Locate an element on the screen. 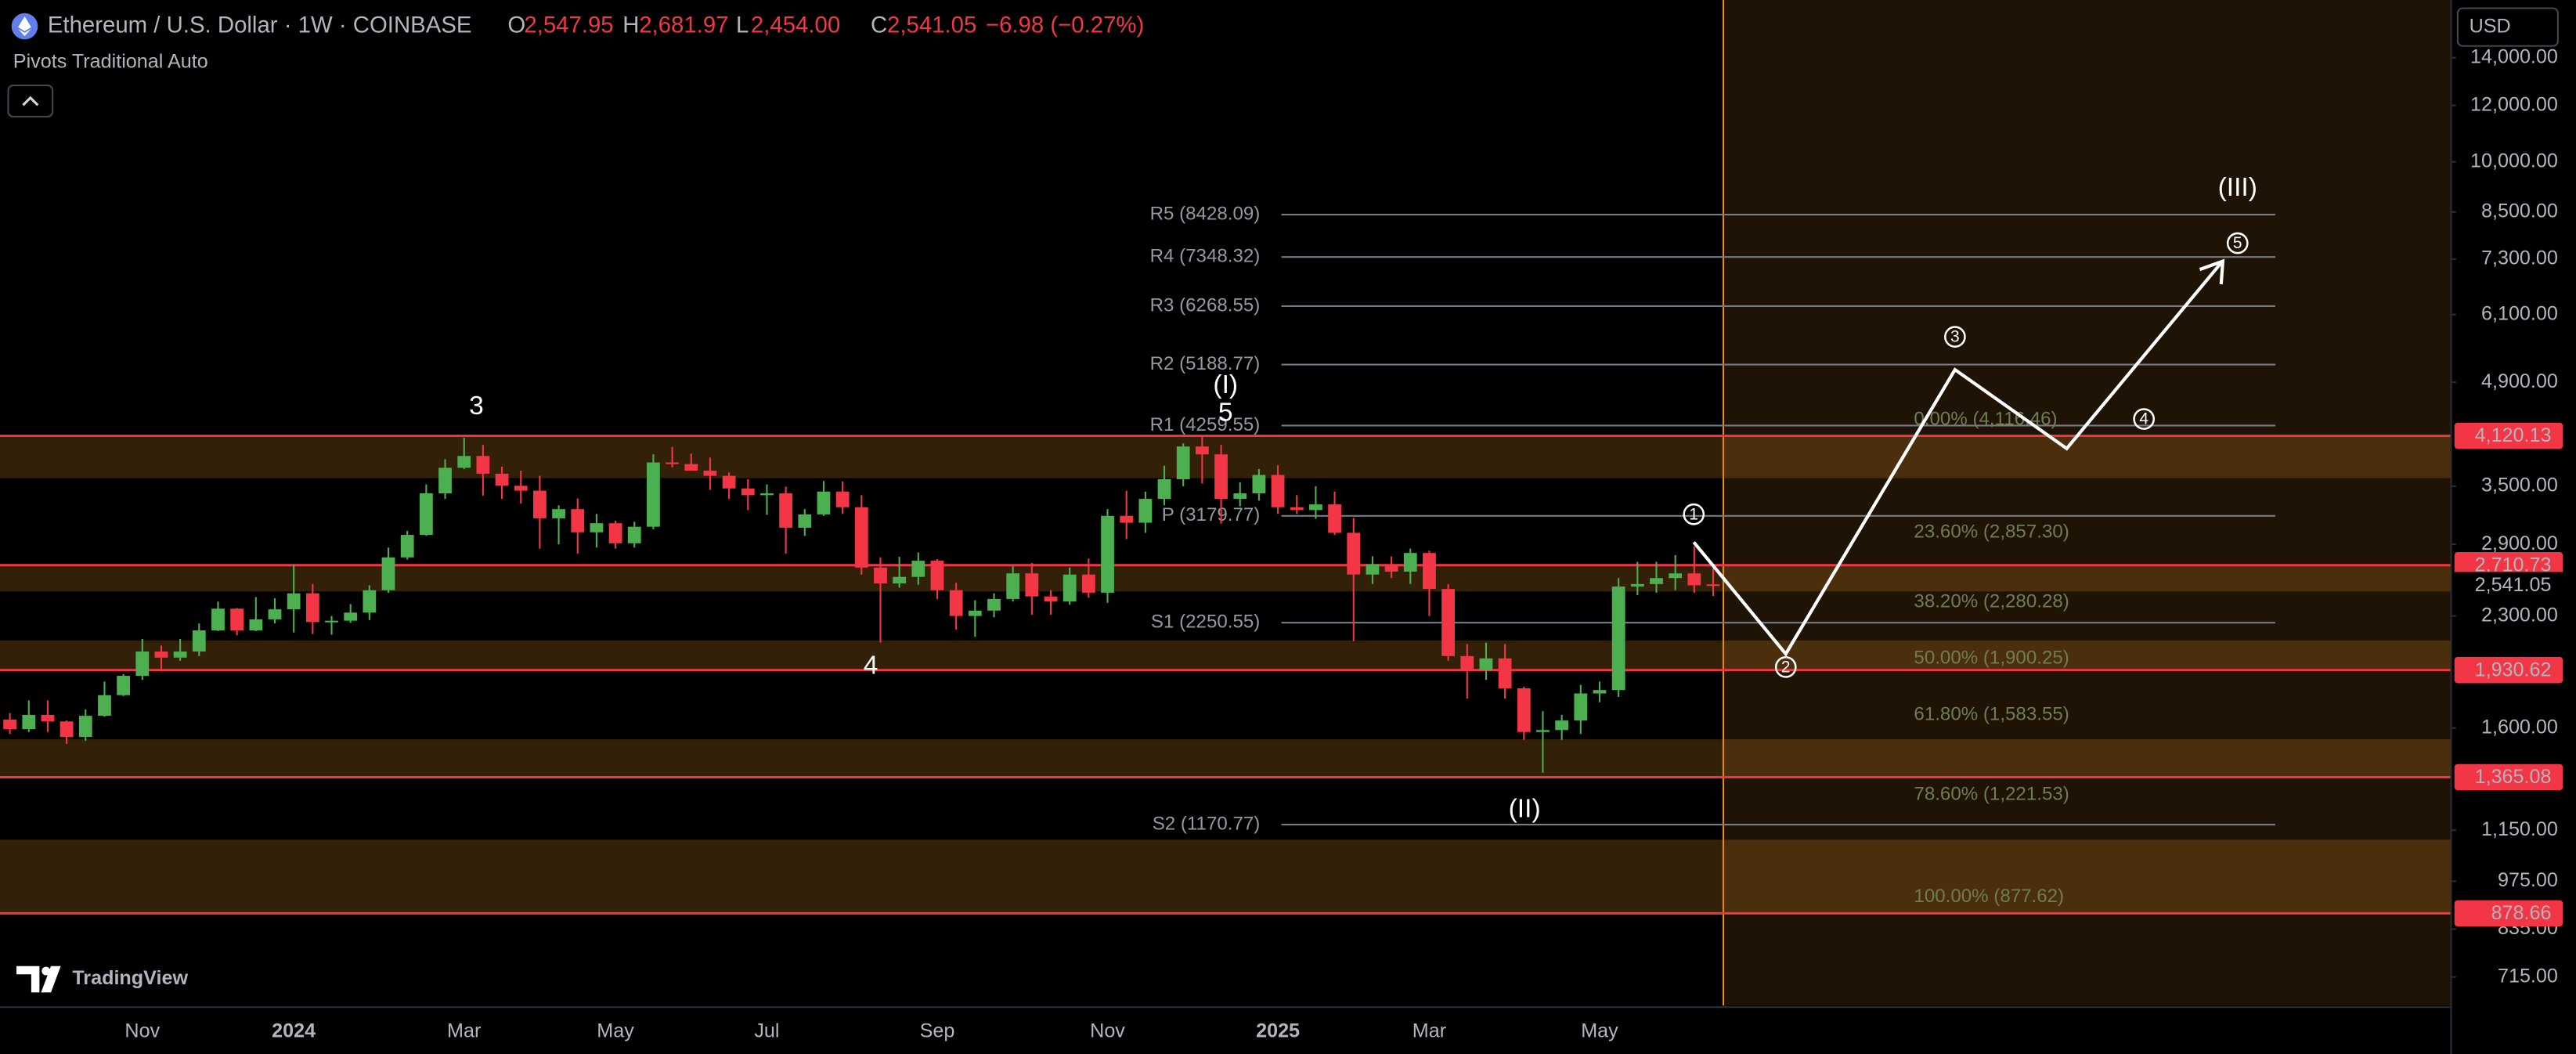 The image size is (2576, 1054). level-tag-label: 1,930.62 is located at coordinates (2513, 669).